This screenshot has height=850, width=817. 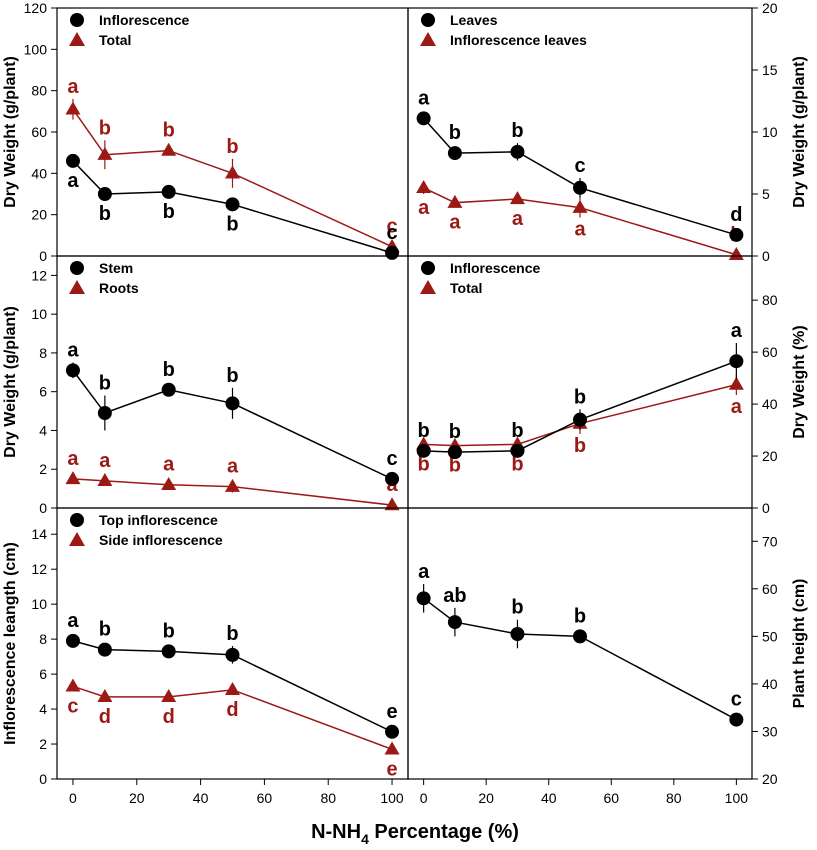 I want to click on legend: Stem Roots, so click(x=104, y=278).